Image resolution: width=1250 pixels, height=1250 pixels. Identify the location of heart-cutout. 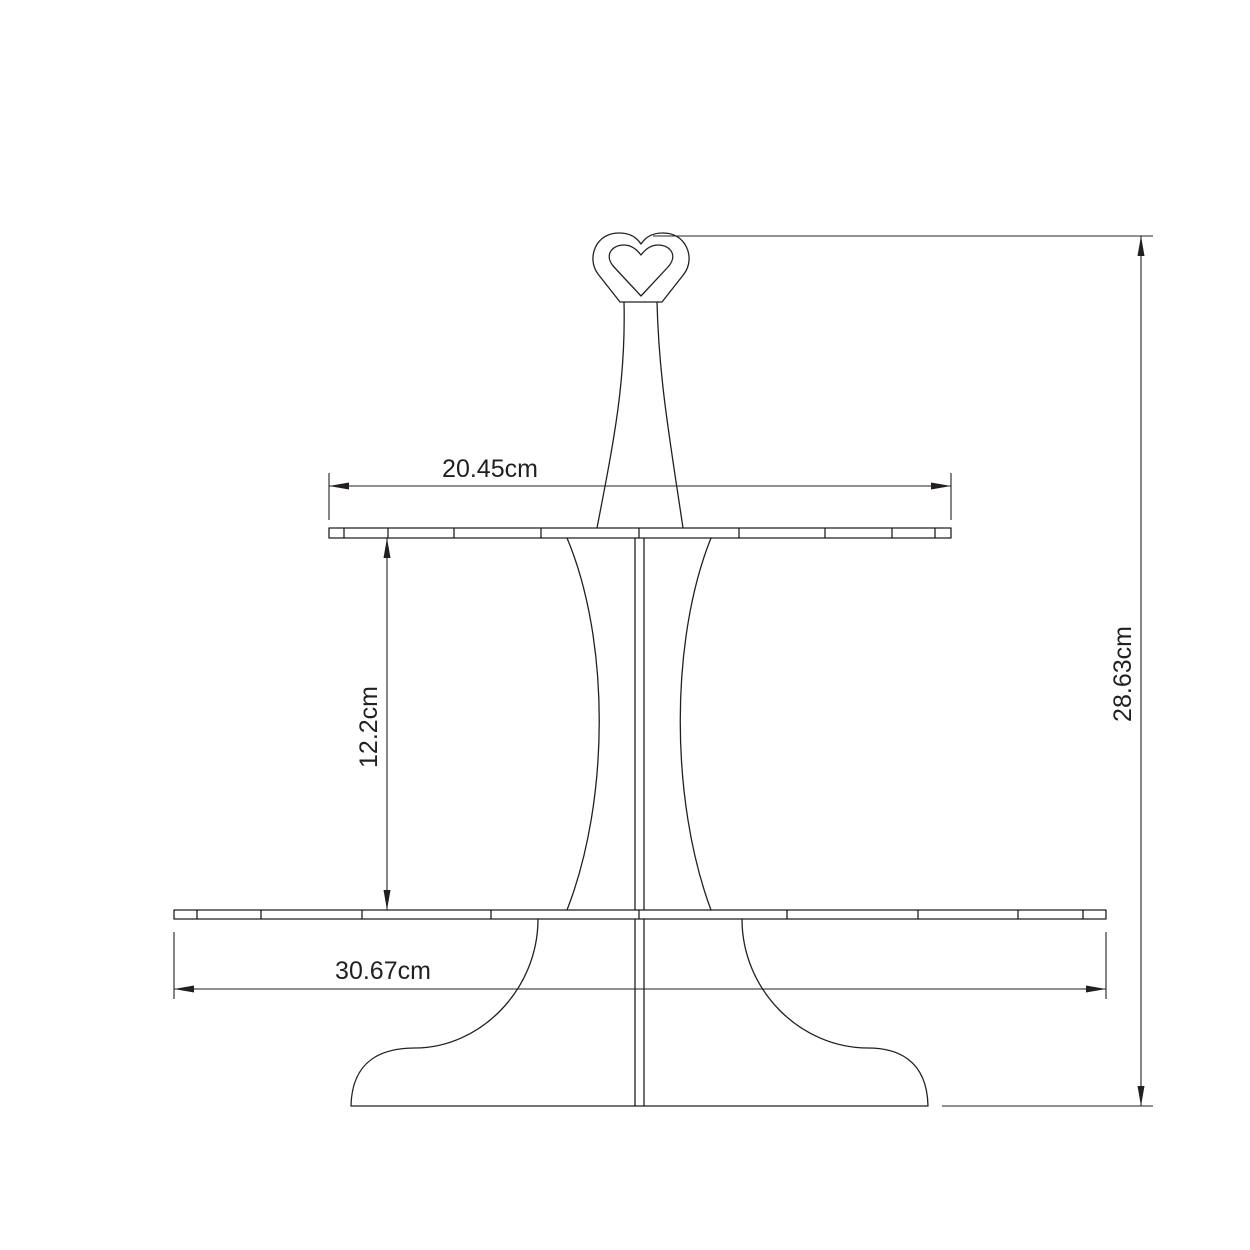
(641, 270).